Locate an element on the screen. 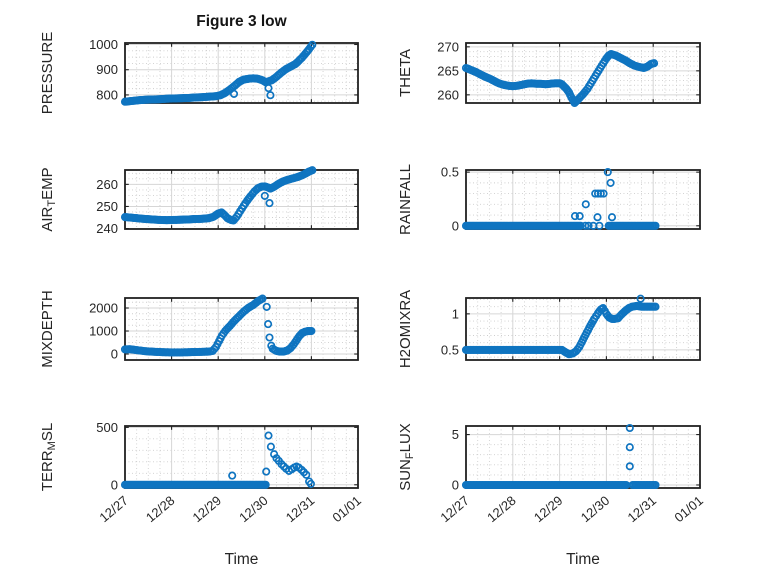 This screenshot has height=583, width=778. y-tick-label: 1 is located at coordinates (455, 313).